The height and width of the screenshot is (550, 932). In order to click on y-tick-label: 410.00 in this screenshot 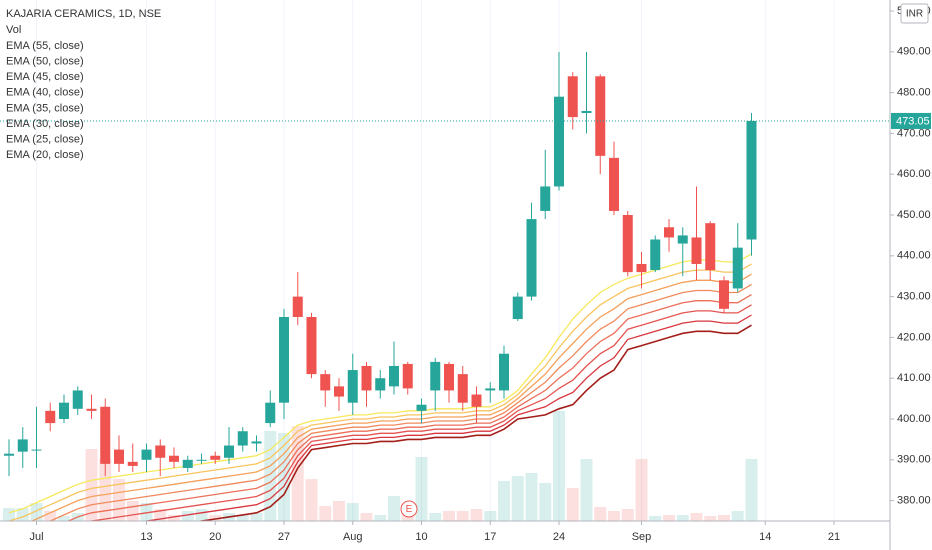, I will do `click(914, 378)`.